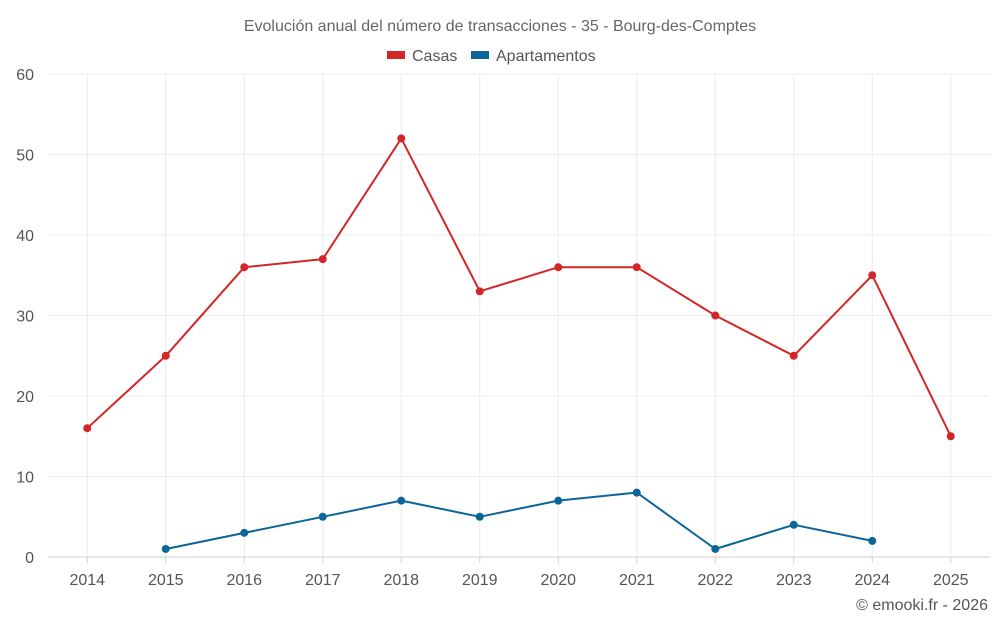 The height and width of the screenshot is (625, 1000). I want to click on y-tick-label: 50, so click(25, 156).